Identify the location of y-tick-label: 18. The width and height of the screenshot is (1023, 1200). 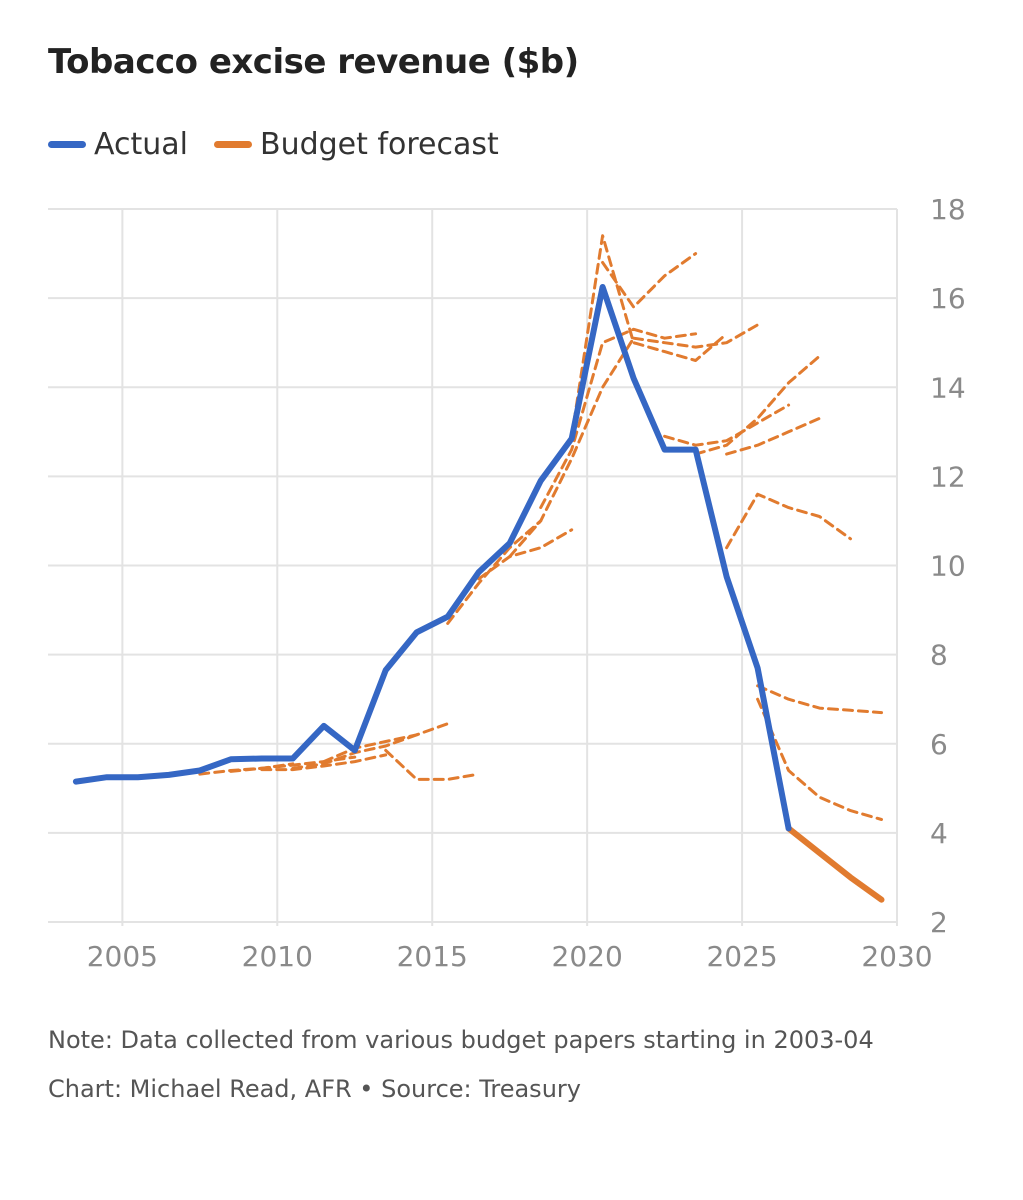
(948, 209).